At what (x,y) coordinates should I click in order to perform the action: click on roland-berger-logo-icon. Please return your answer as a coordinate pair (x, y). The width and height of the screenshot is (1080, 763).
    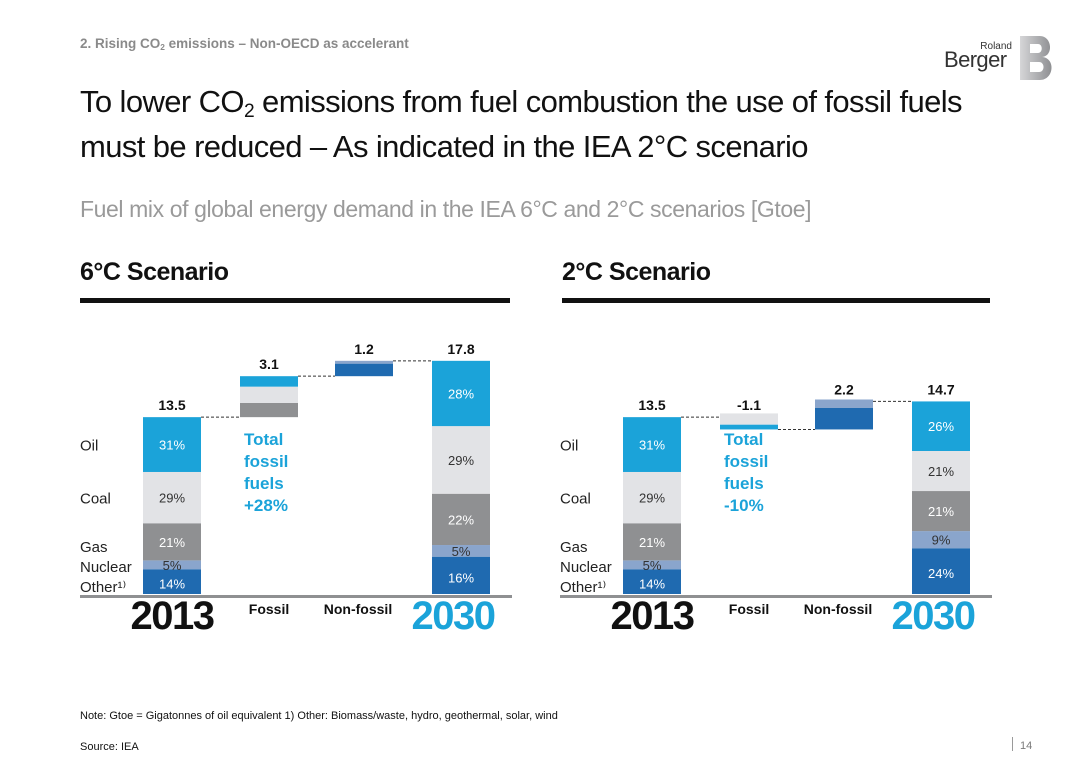
    Looking at the image, I should click on (1036, 58).